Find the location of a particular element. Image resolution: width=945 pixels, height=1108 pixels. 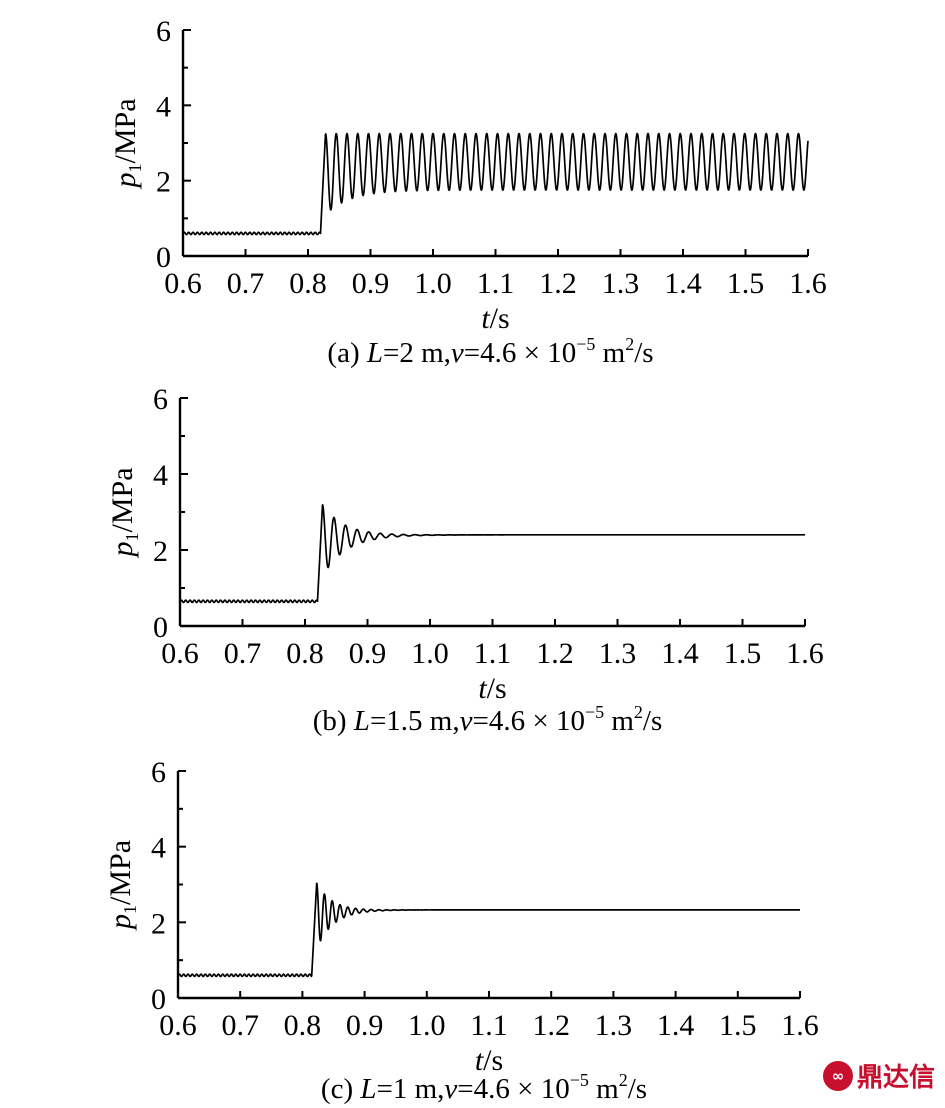

caption-prefix: (b) is located at coordinates (333, 721).